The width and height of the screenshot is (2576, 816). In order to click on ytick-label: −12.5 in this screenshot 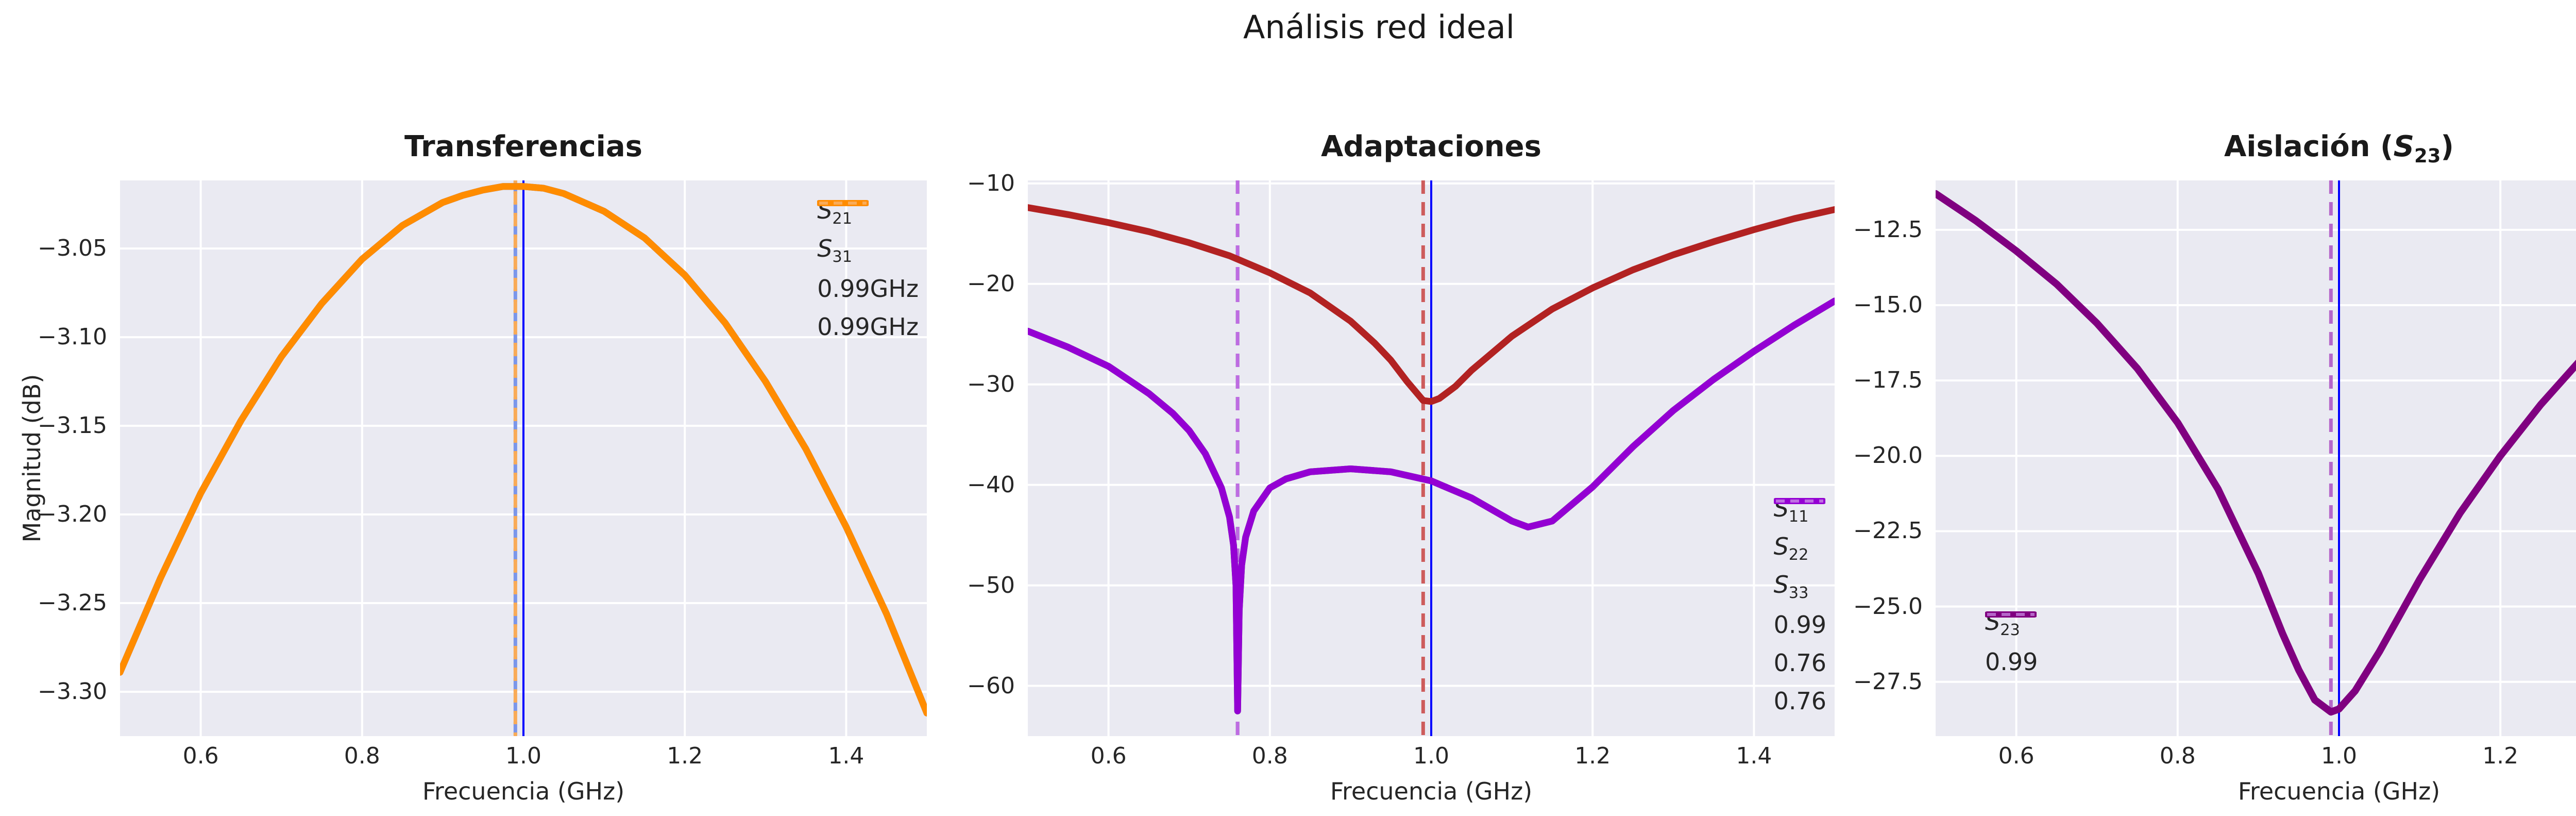, I will do `click(1888, 229)`.